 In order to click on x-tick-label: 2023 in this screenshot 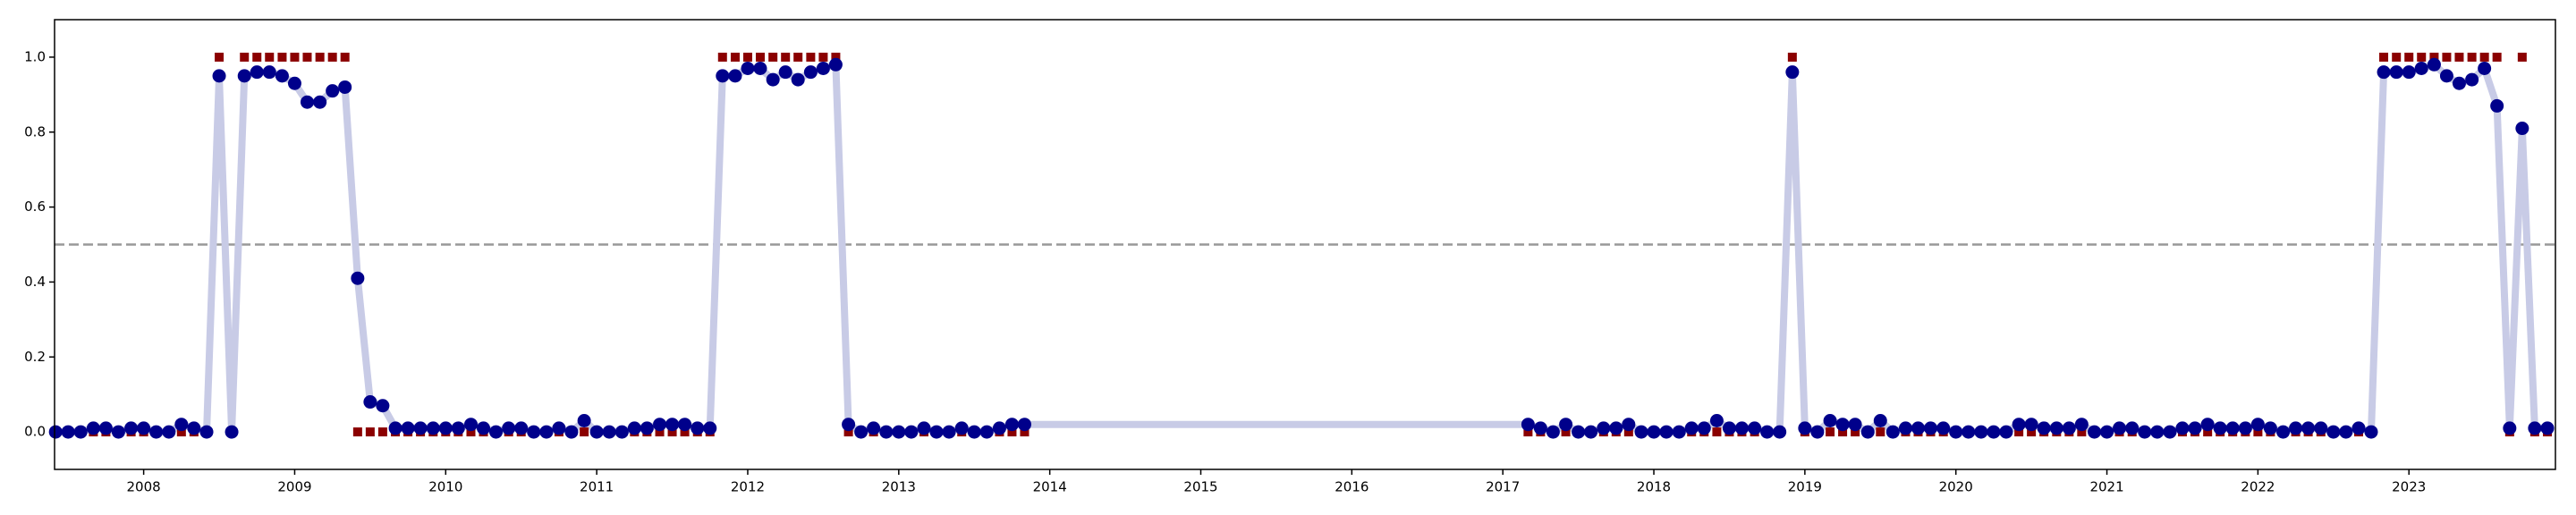, I will do `click(2409, 487)`.